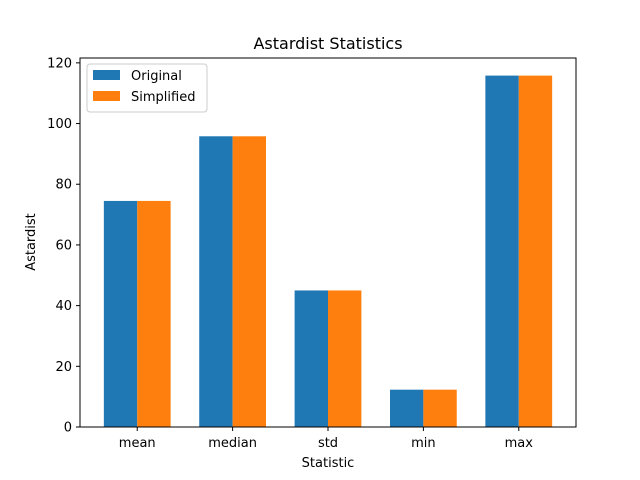 This screenshot has height=480, width=640. I want to click on chart-title: Astardist Statistics, so click(327, 43).